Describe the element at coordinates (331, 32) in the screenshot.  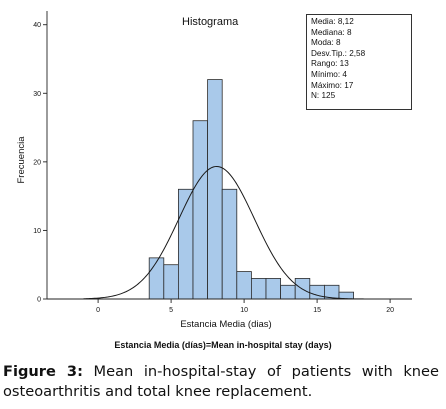
I see `stat-median: Mediana: 8` at that location.